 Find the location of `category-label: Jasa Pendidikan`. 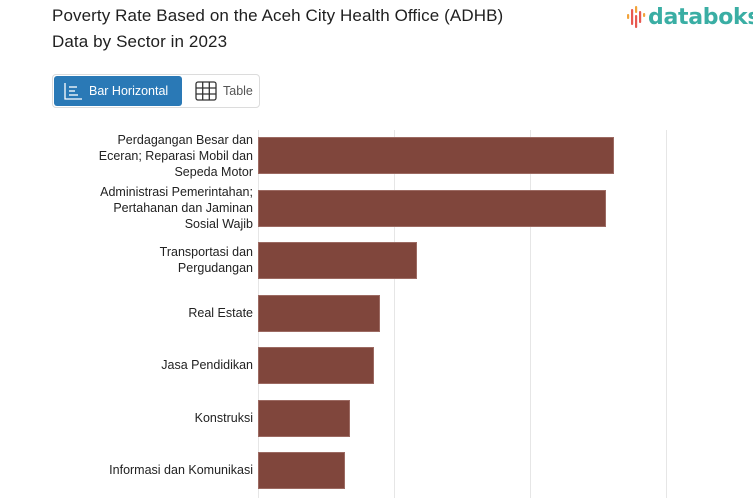

category-label: Jasa Pendidikan is located at coordinates (207, 365).